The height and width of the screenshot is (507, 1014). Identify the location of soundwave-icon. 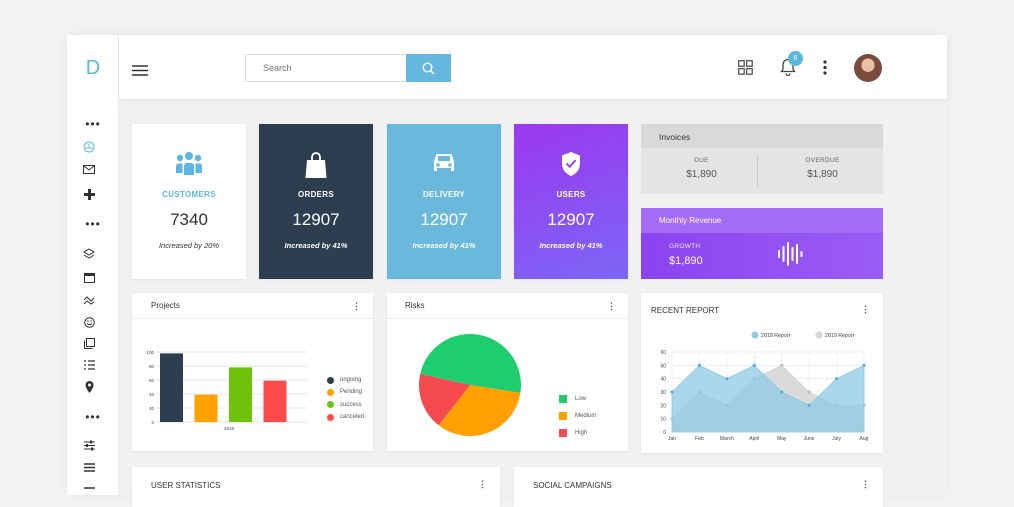
(790, 254).